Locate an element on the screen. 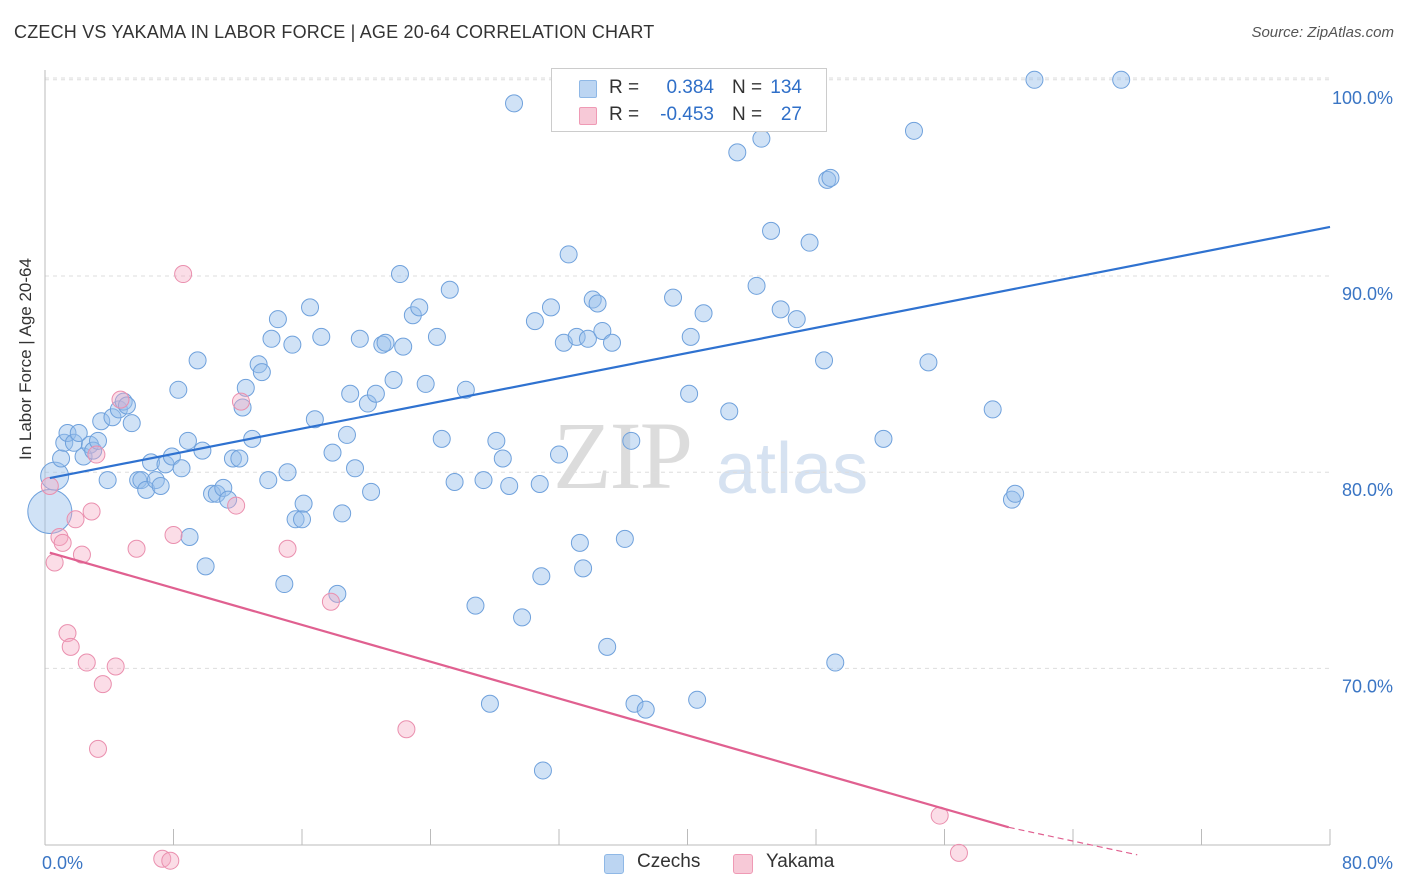 This screenshot has width=1406, height=892. stats-legend: R = 0.384 N = 134 R = -0.453 N = 27 is located at coordinates (689, 100).